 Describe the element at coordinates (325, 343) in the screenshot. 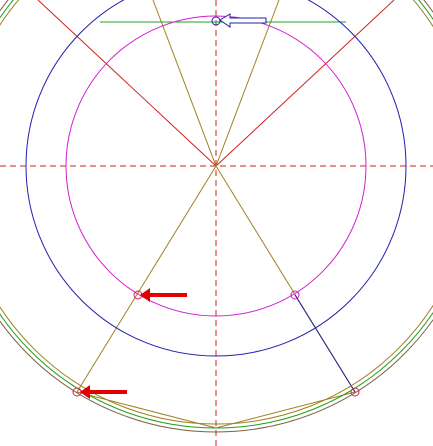

I see `blue-line` at that location.